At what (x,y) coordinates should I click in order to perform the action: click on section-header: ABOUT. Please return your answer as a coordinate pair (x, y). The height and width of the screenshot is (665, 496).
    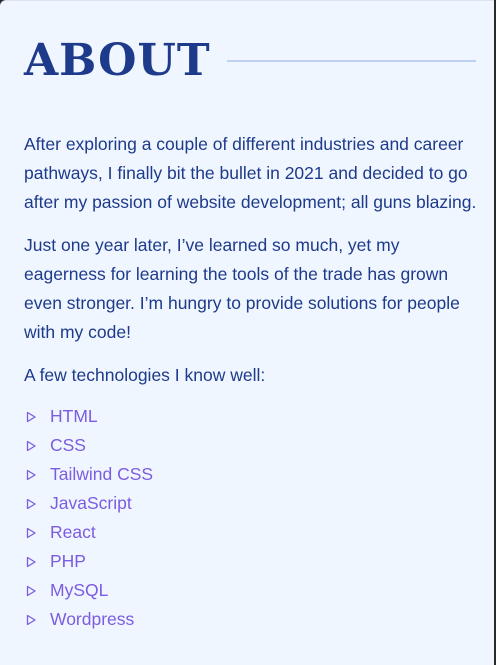
    Looking at the image, I should click on (250, 61).